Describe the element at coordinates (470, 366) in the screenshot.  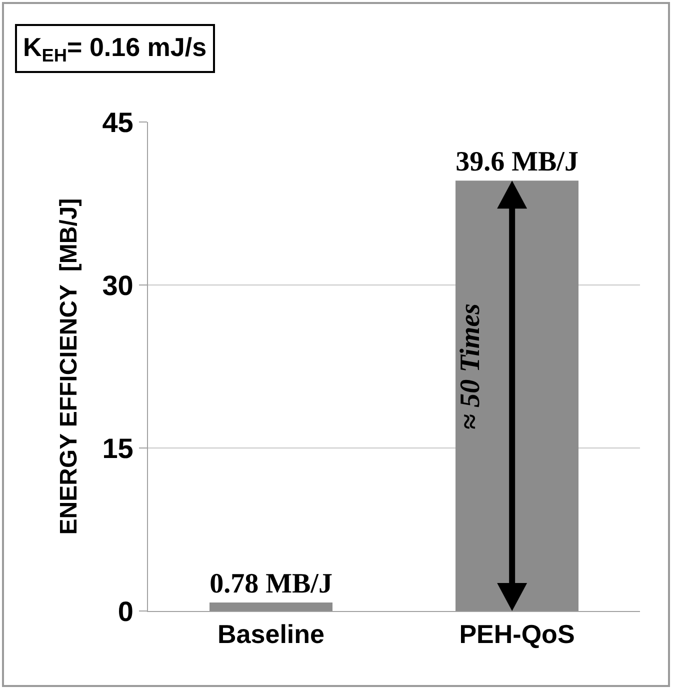
I see `annotation: ≈ 50 Times` at that location.